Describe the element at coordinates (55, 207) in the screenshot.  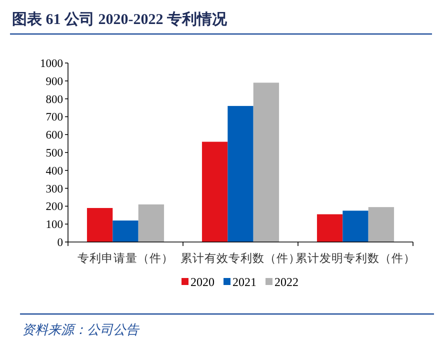
I see `y-tick-label: 200` at that location.